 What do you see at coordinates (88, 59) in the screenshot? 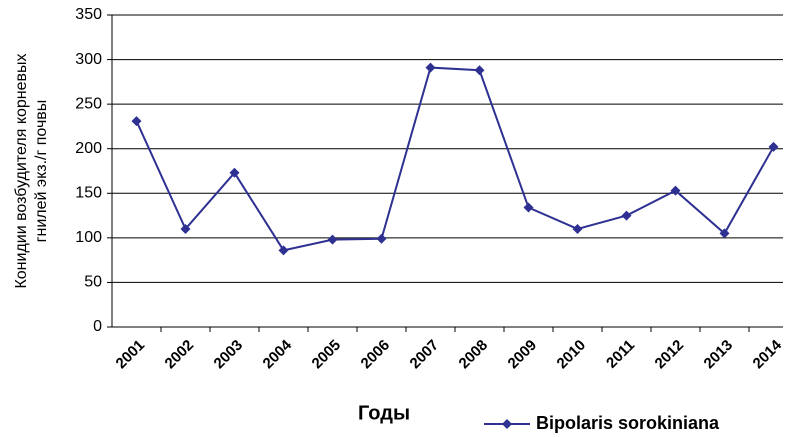
I see `y-tick-label: 300` at bounding box center [88, 59].